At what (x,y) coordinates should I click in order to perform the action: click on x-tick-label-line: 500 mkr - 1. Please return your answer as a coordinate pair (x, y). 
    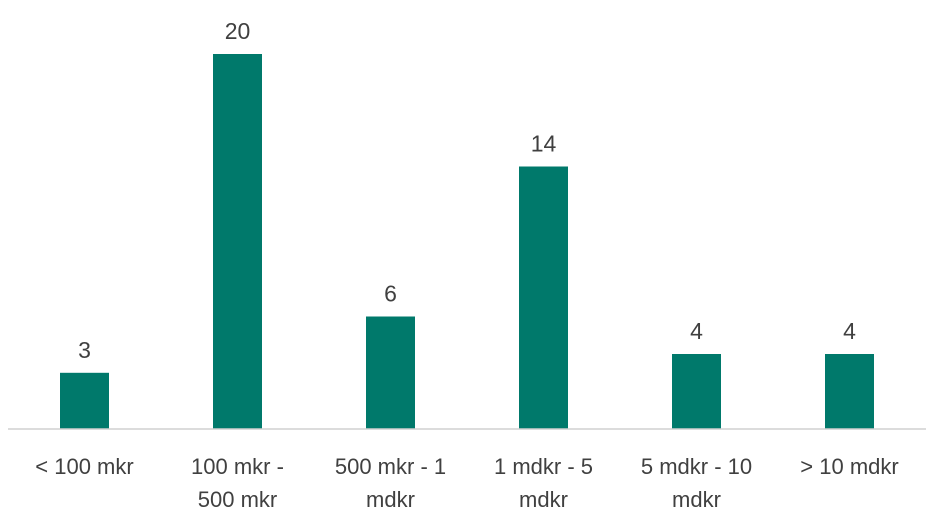
    Looking at the image, I should click on (390, 466).